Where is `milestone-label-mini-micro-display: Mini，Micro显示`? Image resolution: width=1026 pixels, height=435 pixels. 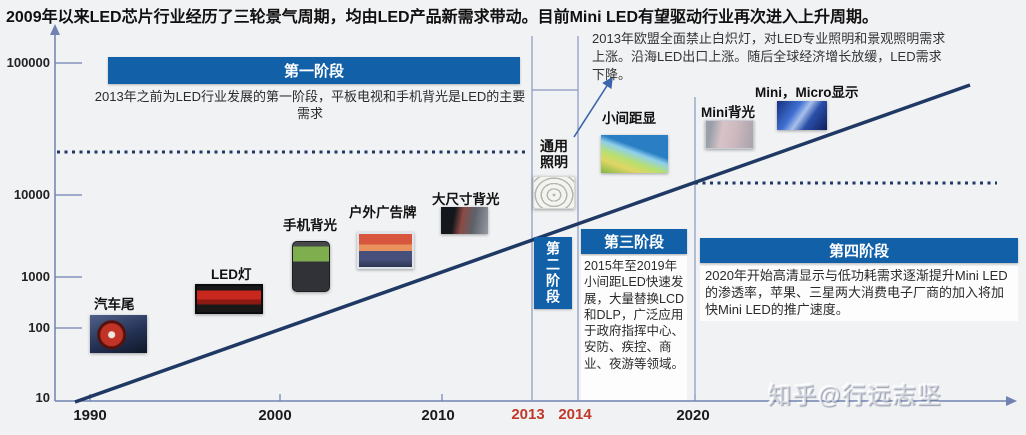 milestone-label-mini-micro-display: Mini，Micro显示 is located at coordinates (807, 92).